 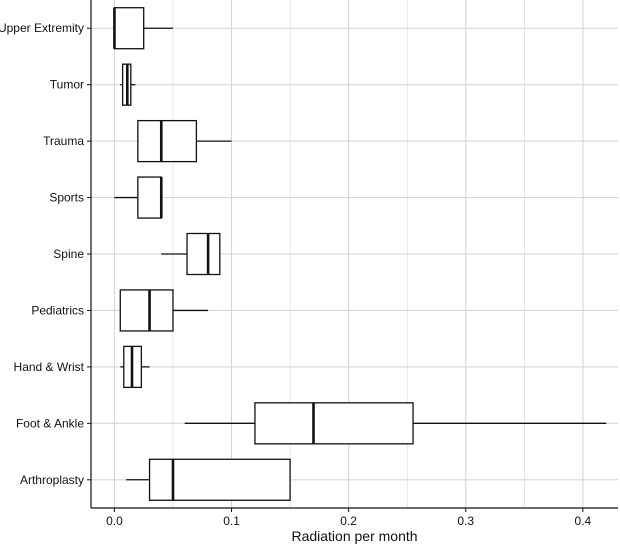 I want to click on y-tick-label: Pediatrics, so click(x=57, y=310).